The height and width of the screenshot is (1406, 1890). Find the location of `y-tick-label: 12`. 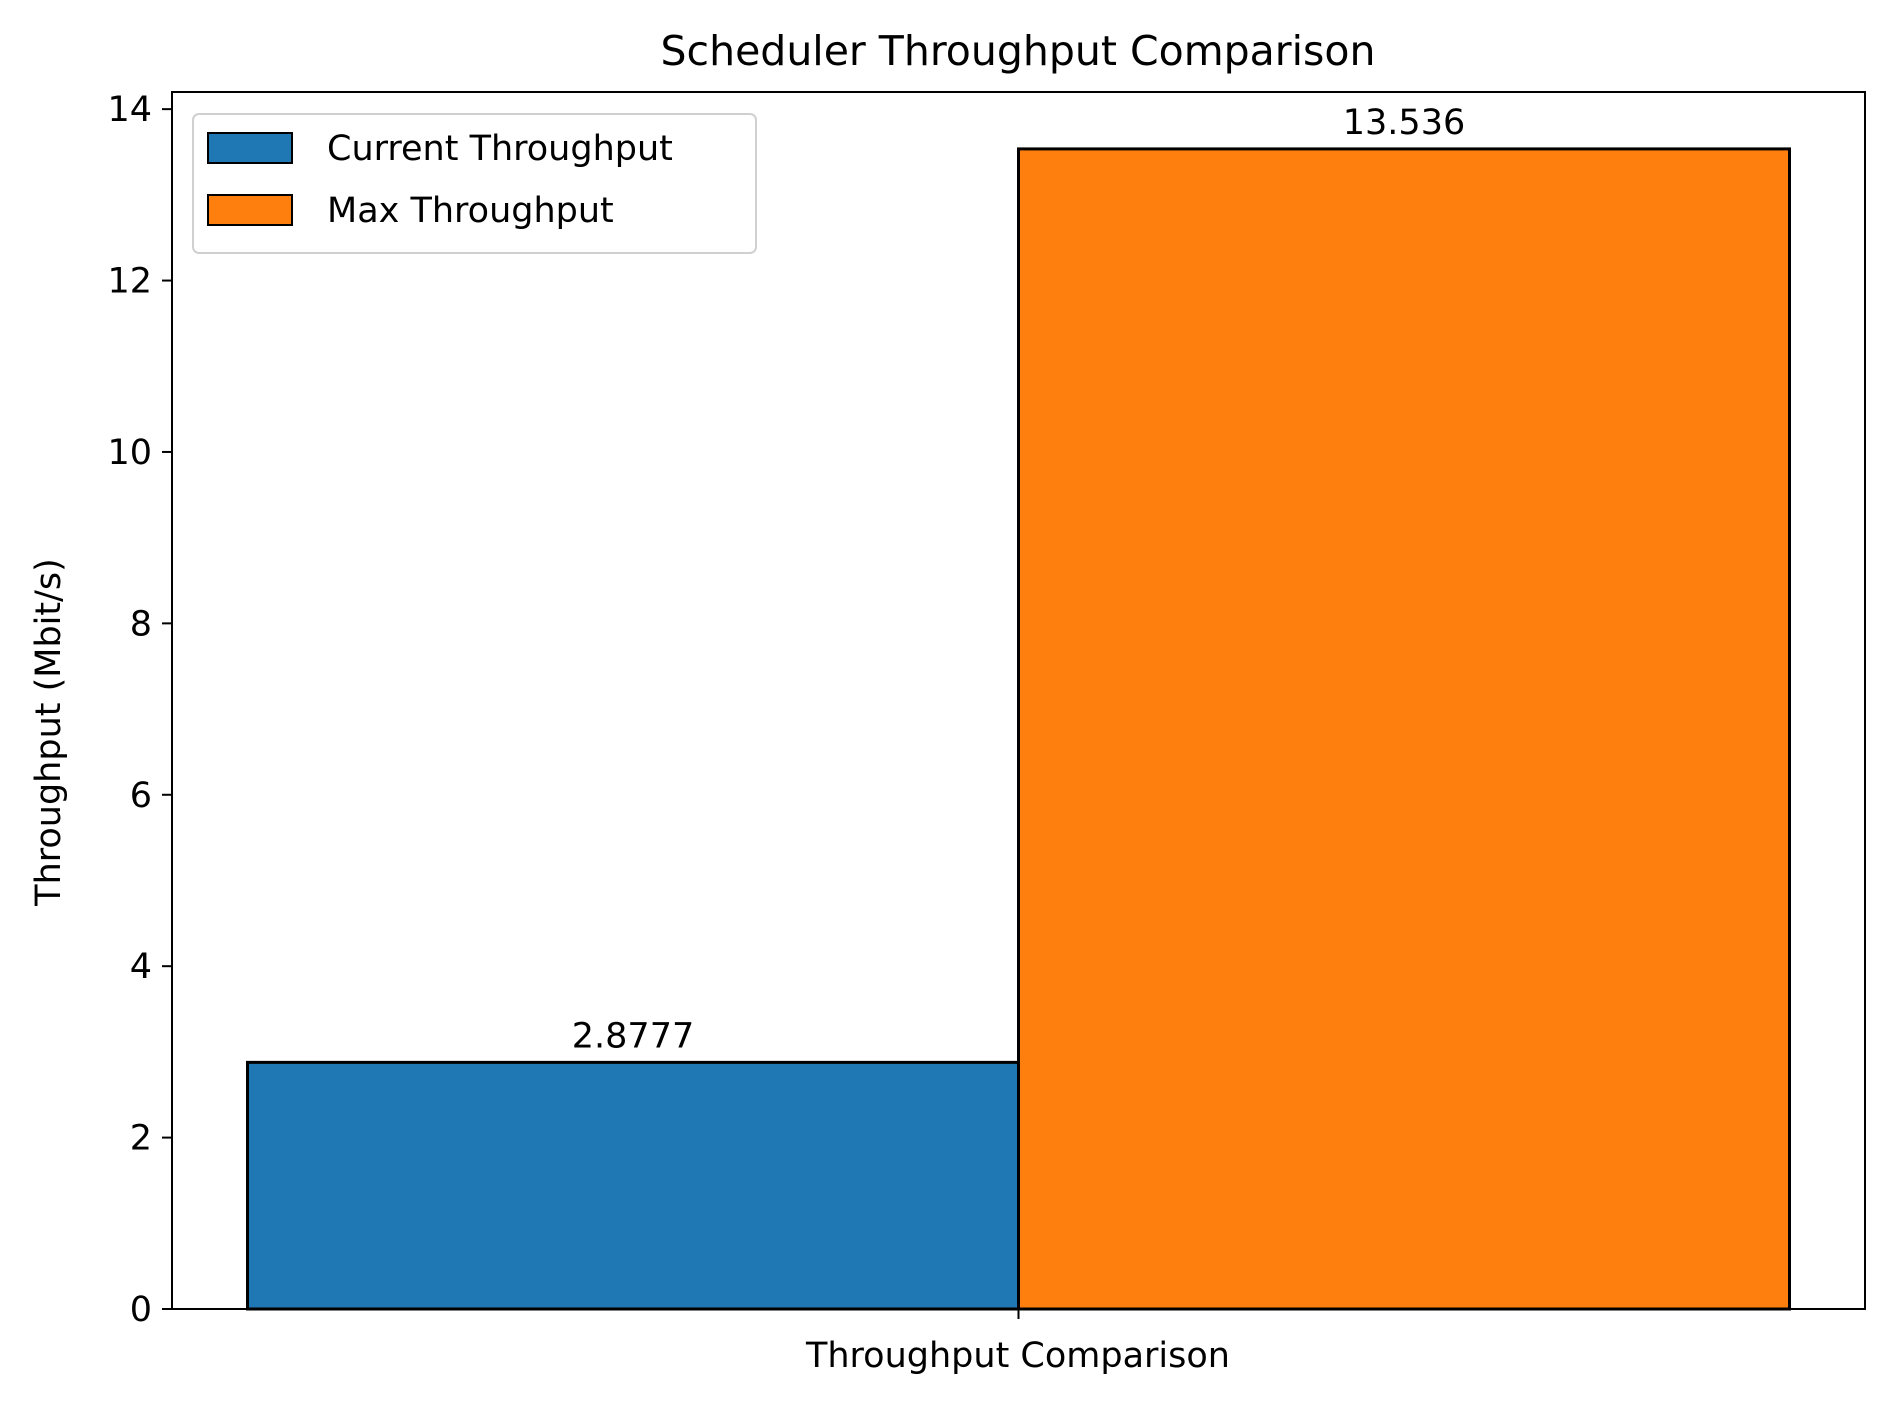

y-tick-label: 12 is located at coordinates (129, 282).